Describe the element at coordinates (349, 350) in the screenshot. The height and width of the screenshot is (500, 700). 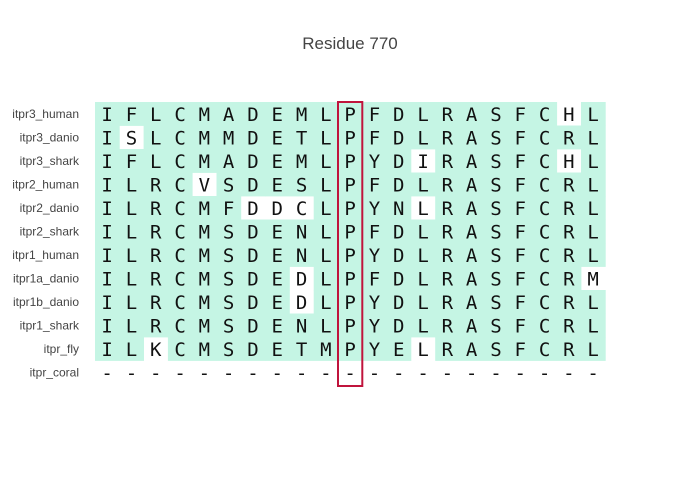
I see `residue-letter: P` at that location.